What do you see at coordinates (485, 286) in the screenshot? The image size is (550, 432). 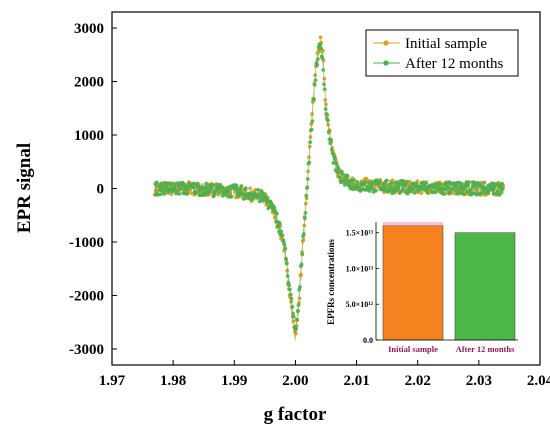 I see `inset-bar-after` at bounding box center [485, 286].